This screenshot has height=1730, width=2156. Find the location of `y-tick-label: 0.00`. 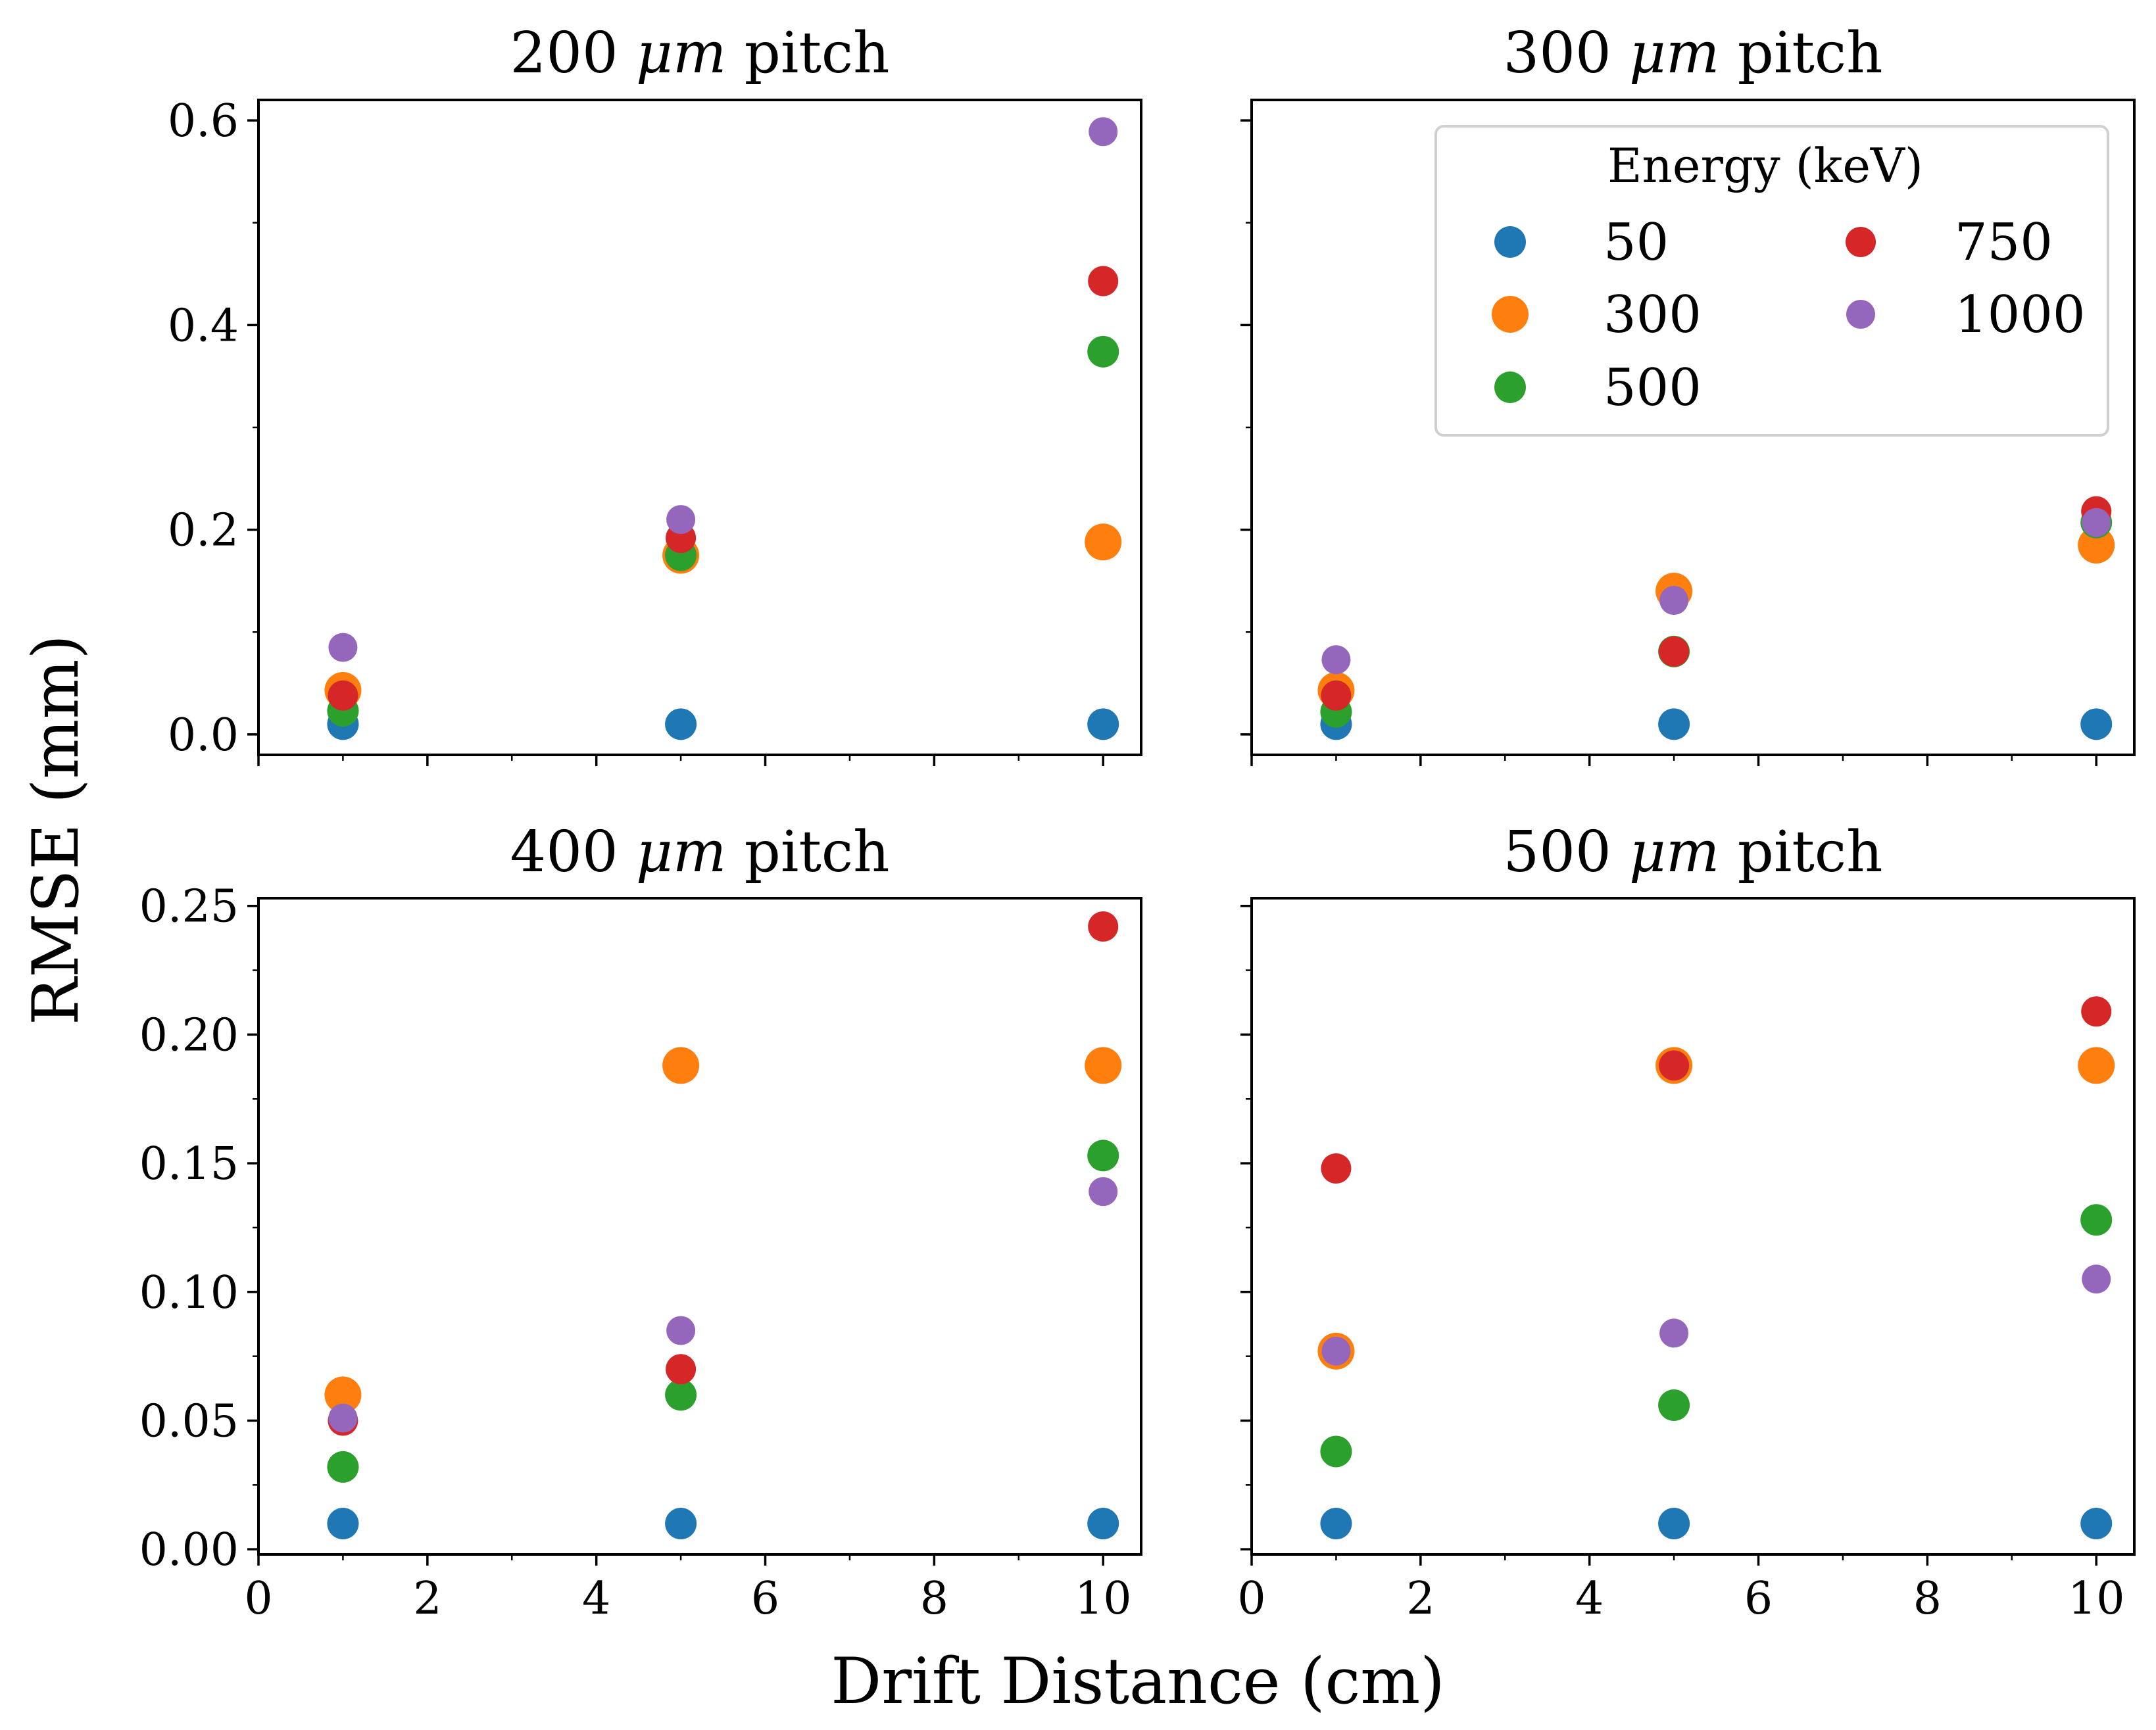

y-tick-label: 0.00 is located at coordinates (189, 1550).